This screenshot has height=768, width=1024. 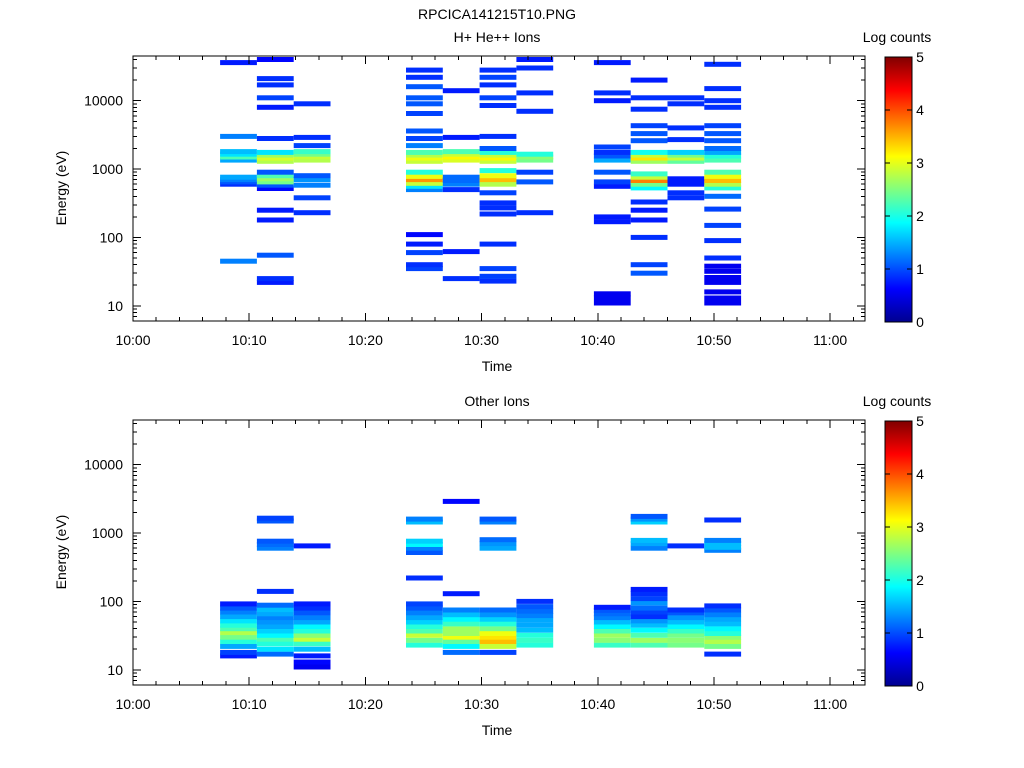 What do you see at coordinates (920, 269) in the screenshot?
I see `colorbar-tick-label: 1` at bounding box center [920, 269].